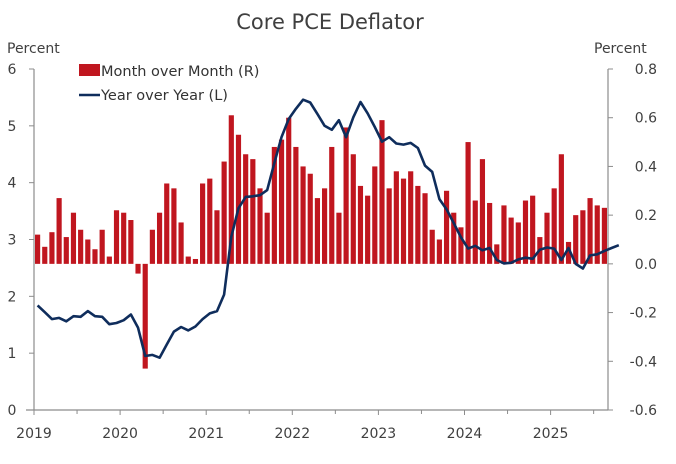  Describe the element at coordinates (12, 354) in the screenshot. I see `left-tick-label: 1` at that location.